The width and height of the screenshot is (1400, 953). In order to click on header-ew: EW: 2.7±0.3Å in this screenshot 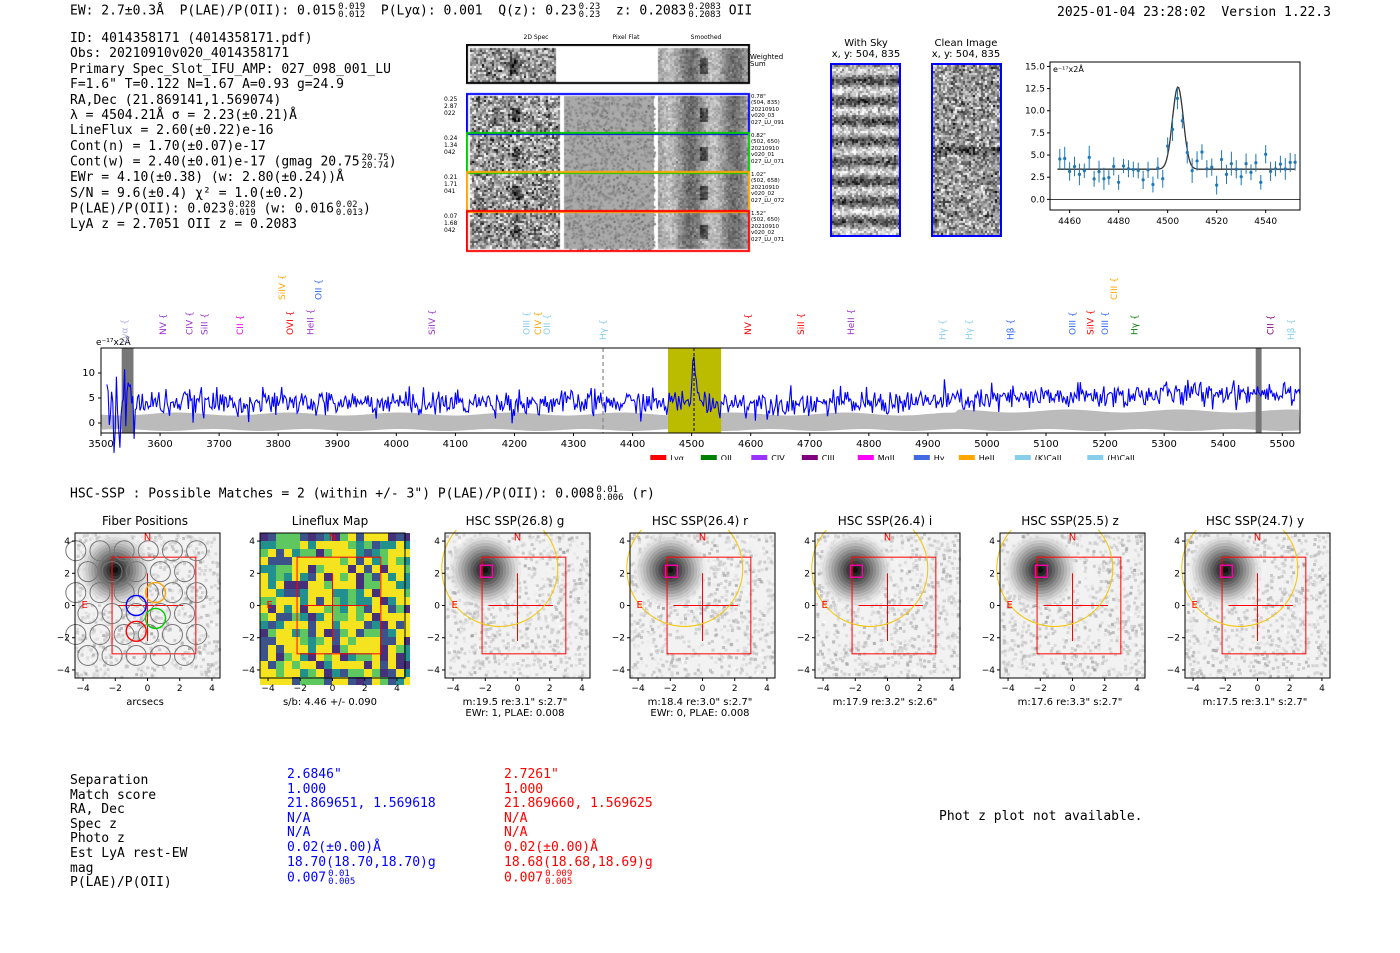, I will do `click(117, 11)`.